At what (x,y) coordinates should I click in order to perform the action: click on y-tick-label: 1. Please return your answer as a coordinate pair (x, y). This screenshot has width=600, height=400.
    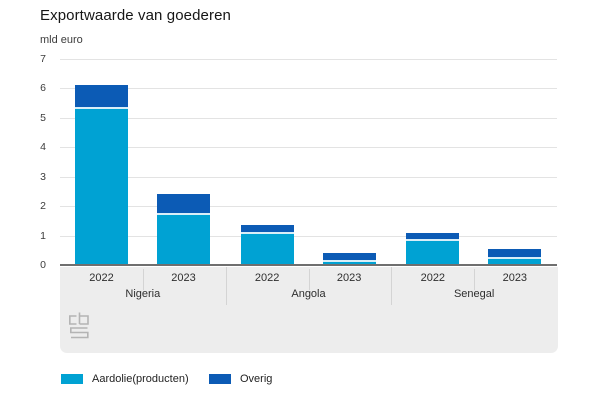
    Looking at the image, I should click on (43, 235).